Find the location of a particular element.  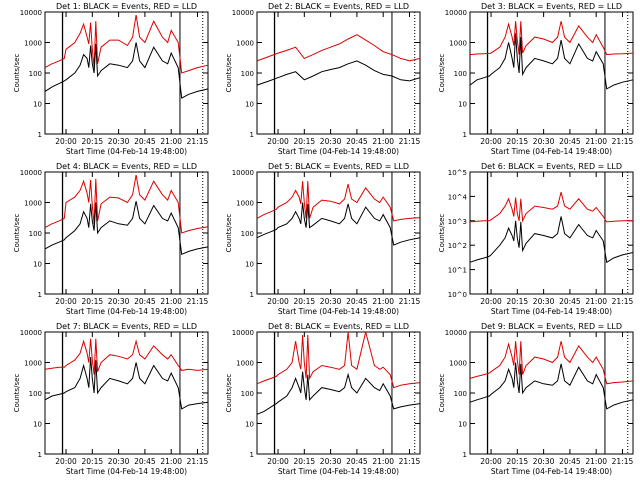

y-tick-label: 10^3 is located at coordinates (457, 222).